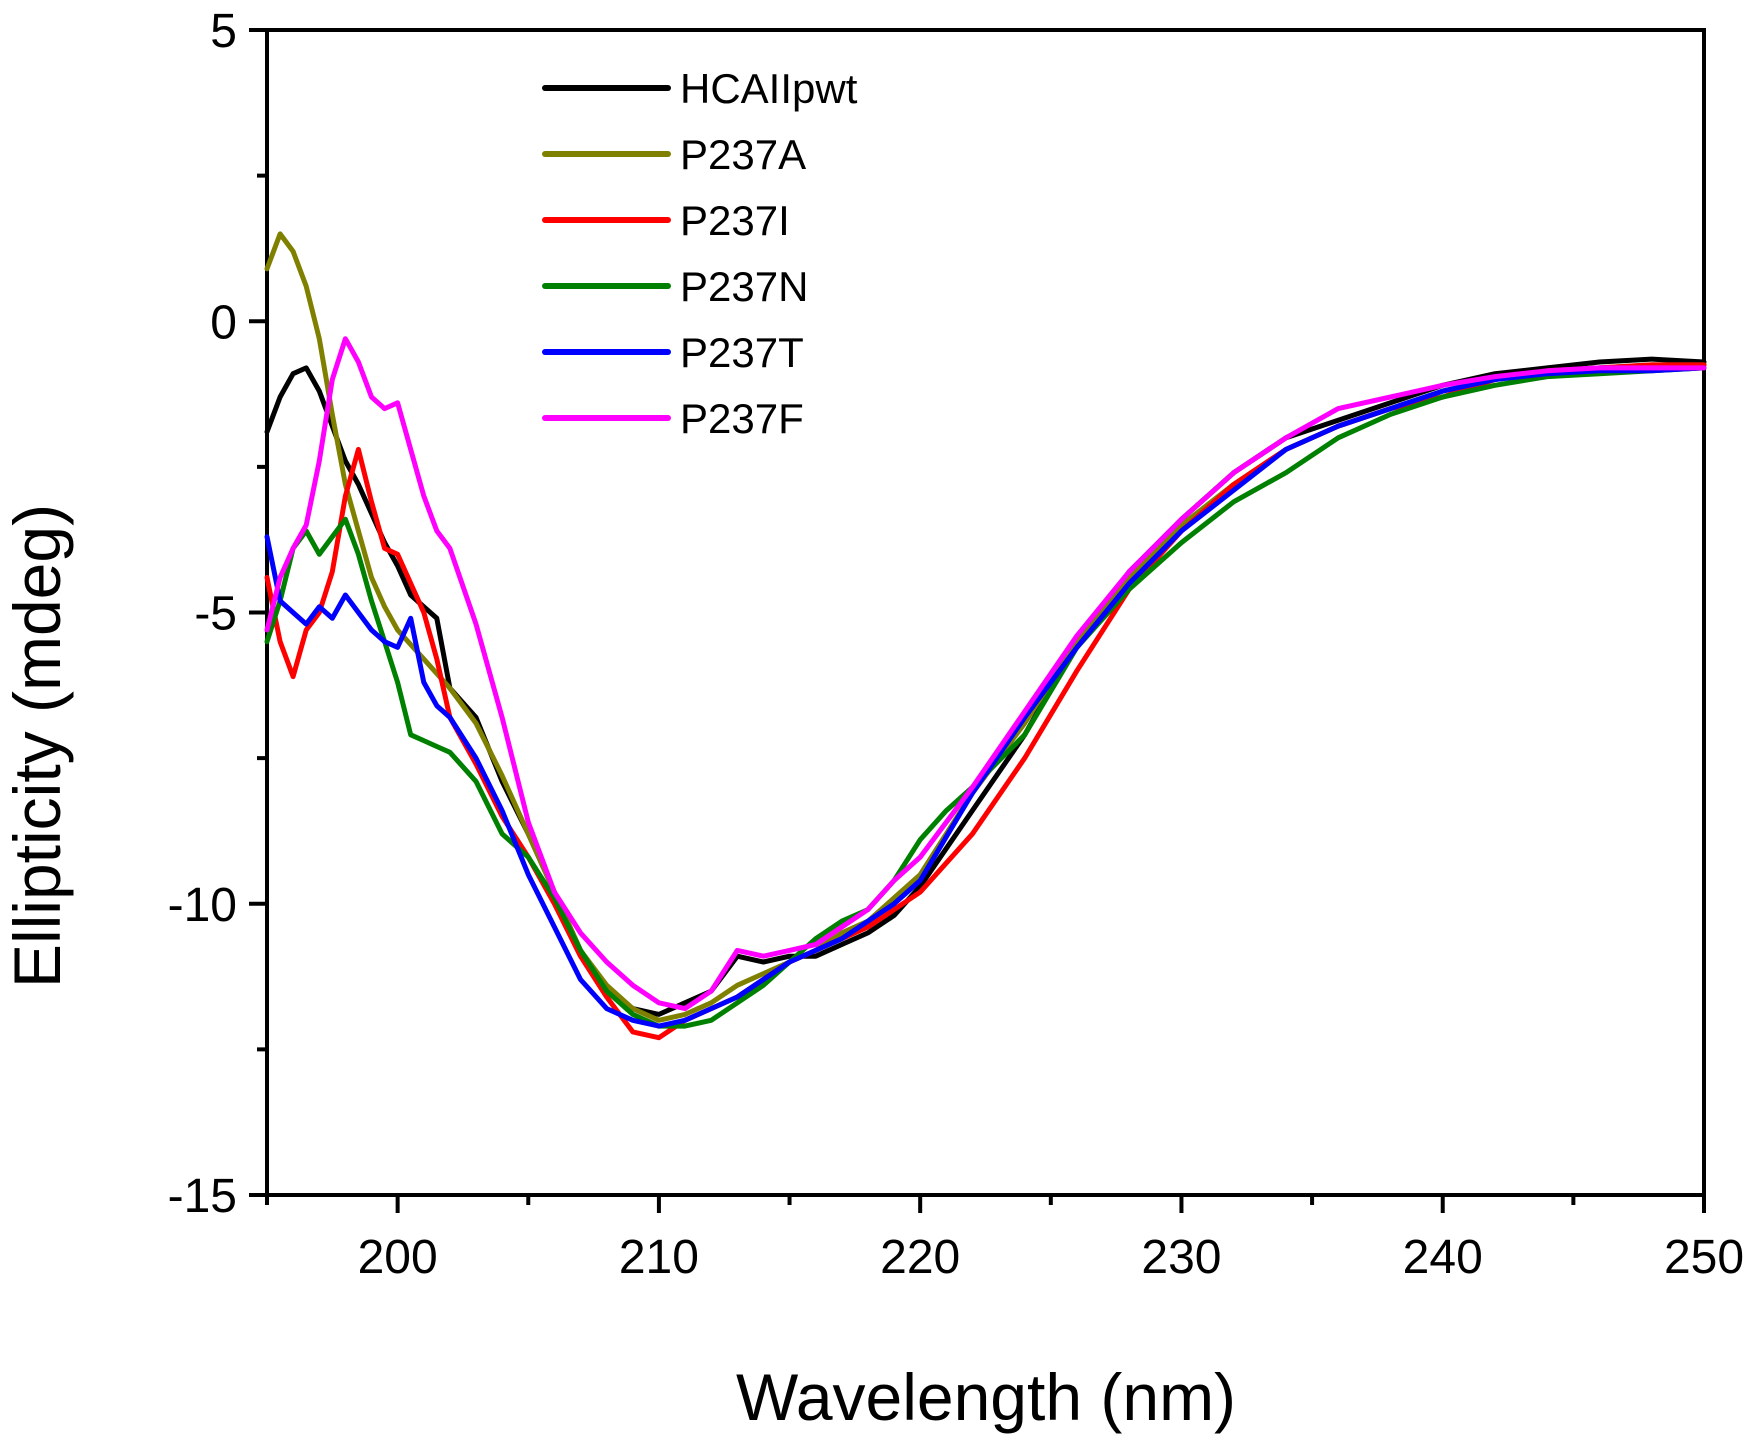 The image size is (1758, 1446). What do you see at coordinates (1181, 1257) in the screenshot?
I see `x-tick-label: 230` at bounding box center [1181, 1257].